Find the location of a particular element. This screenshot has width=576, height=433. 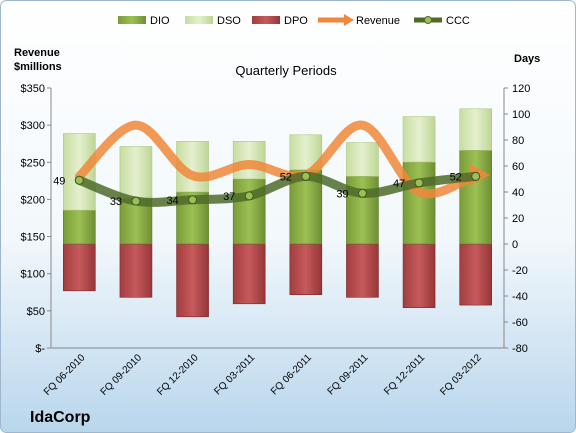

right-tick-label: -20 is located at coordinates (520, 271).